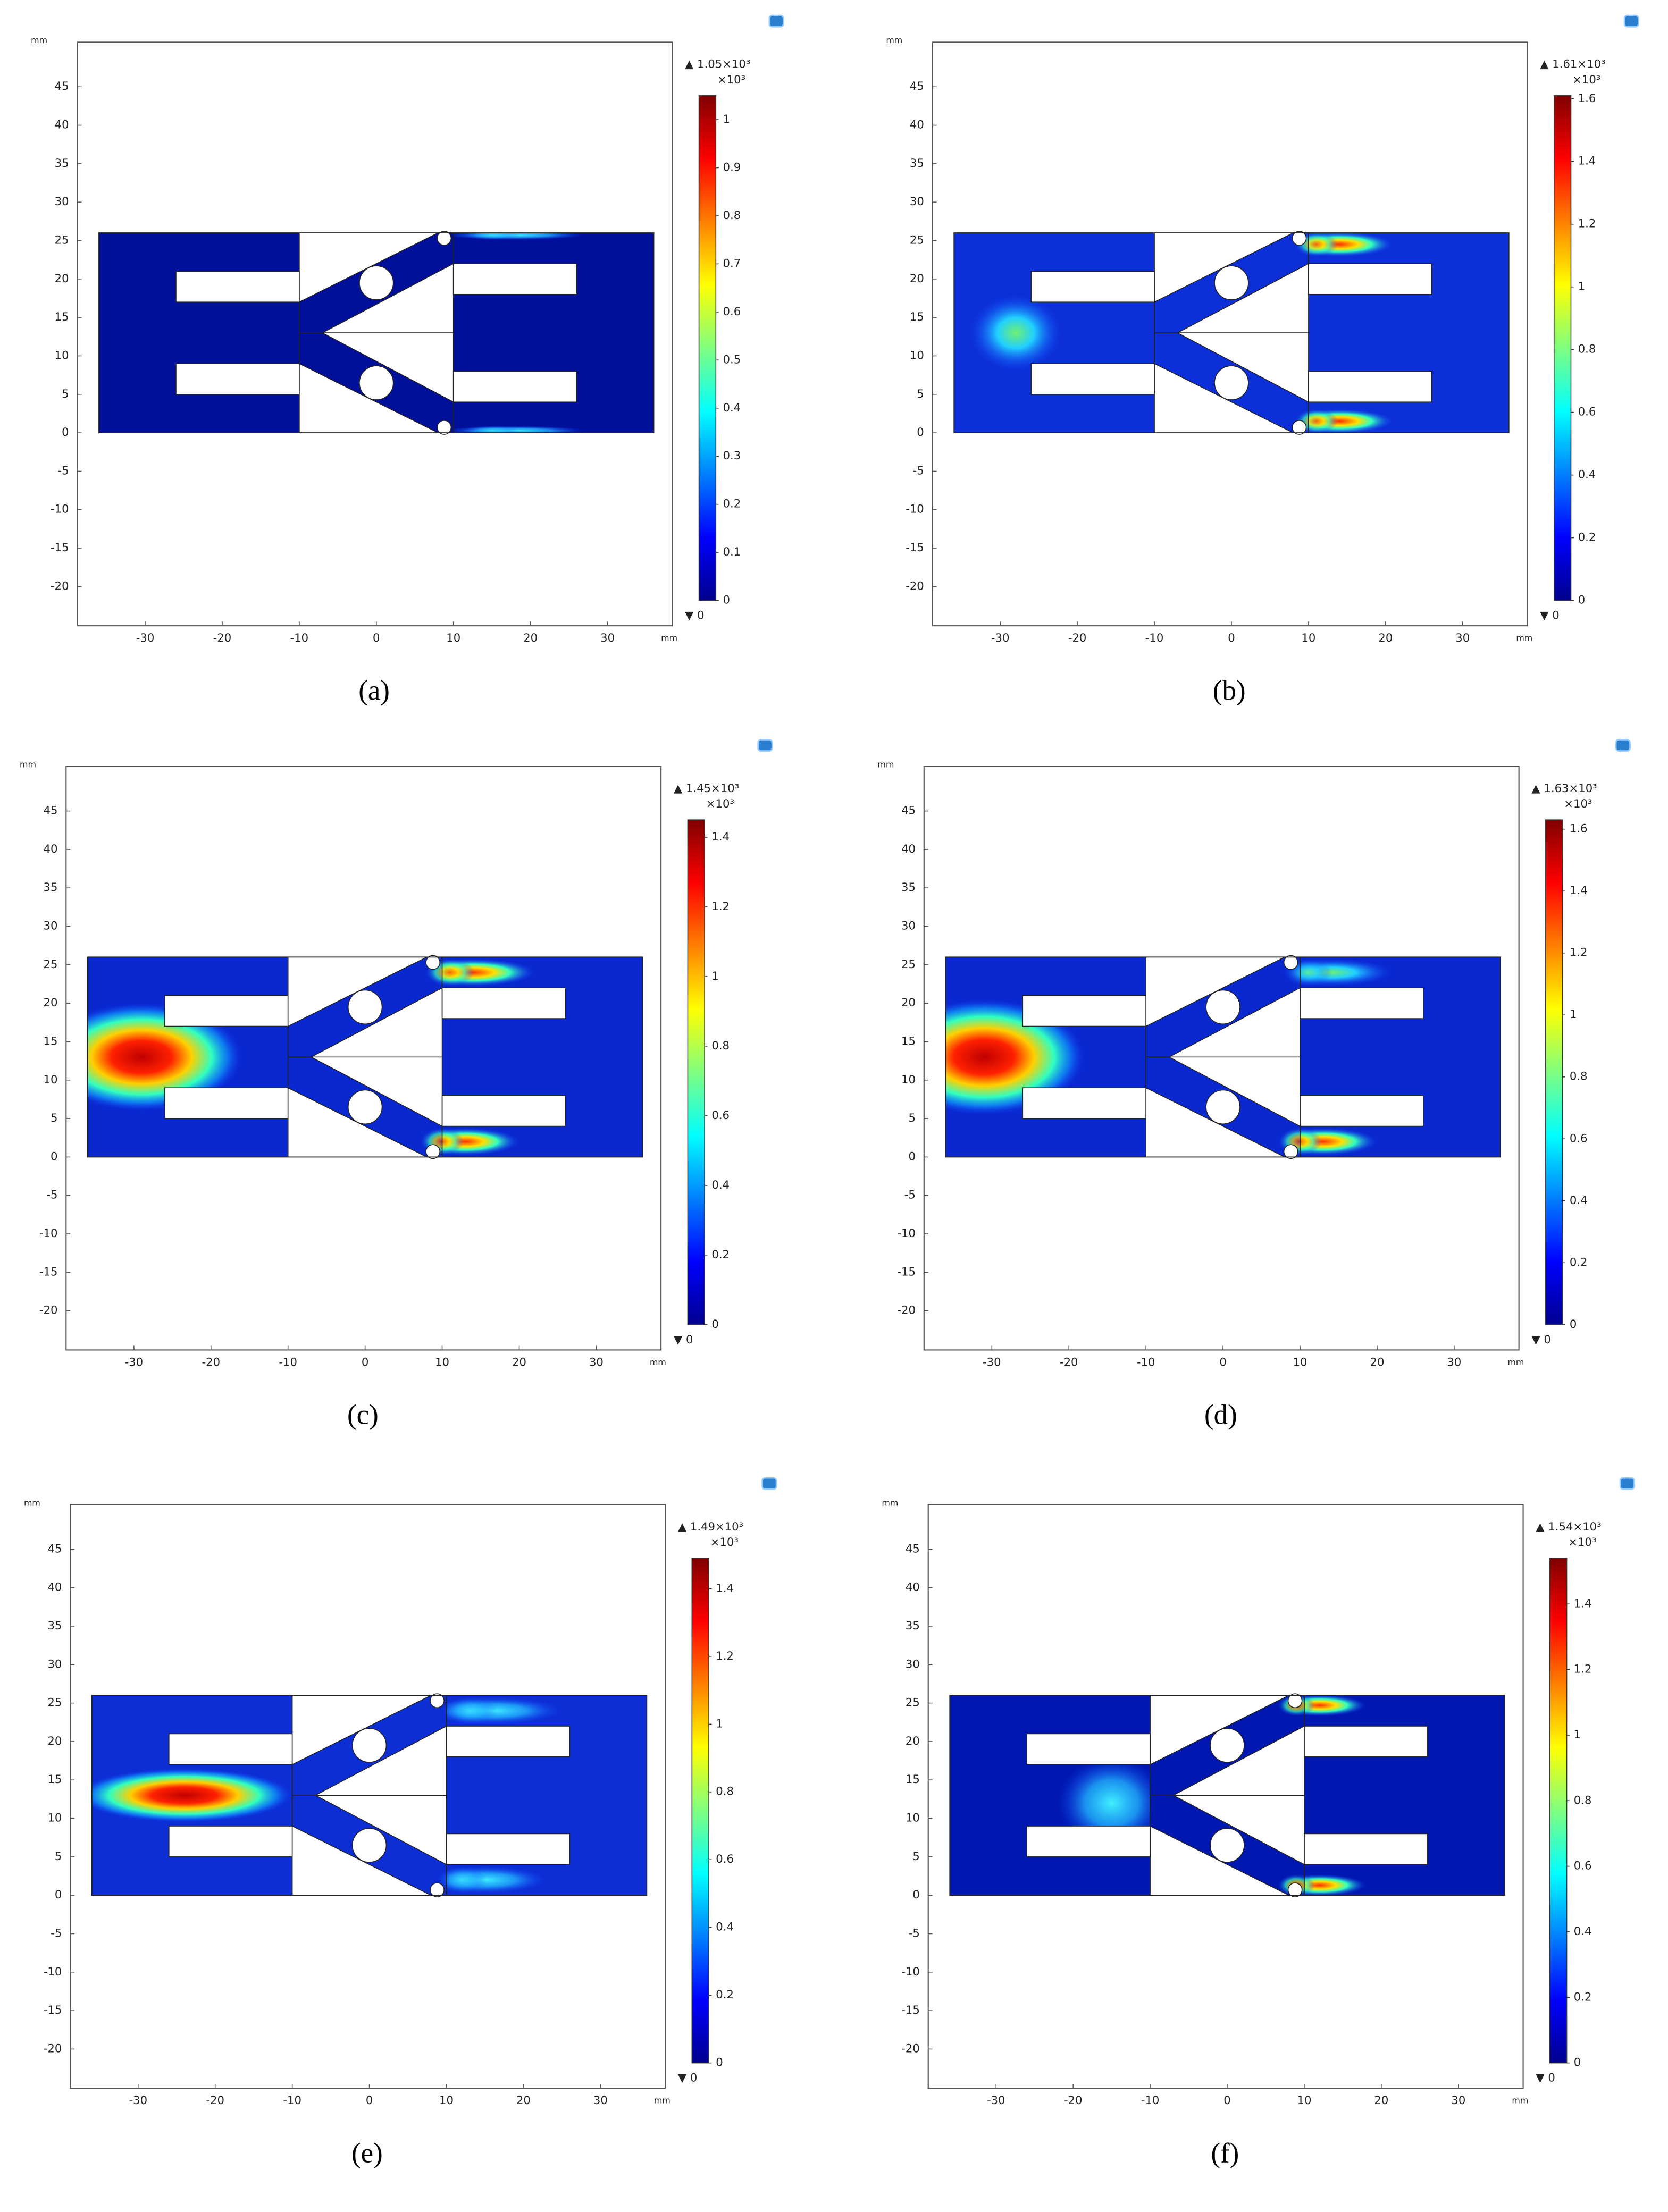 The width and height of the screenshot is (1668, 2212). What do you see at coordinates (1579, 828) in the screenshot?
I see `colorbar-tick-label: 1.6` at bounding box center [1579, 828].